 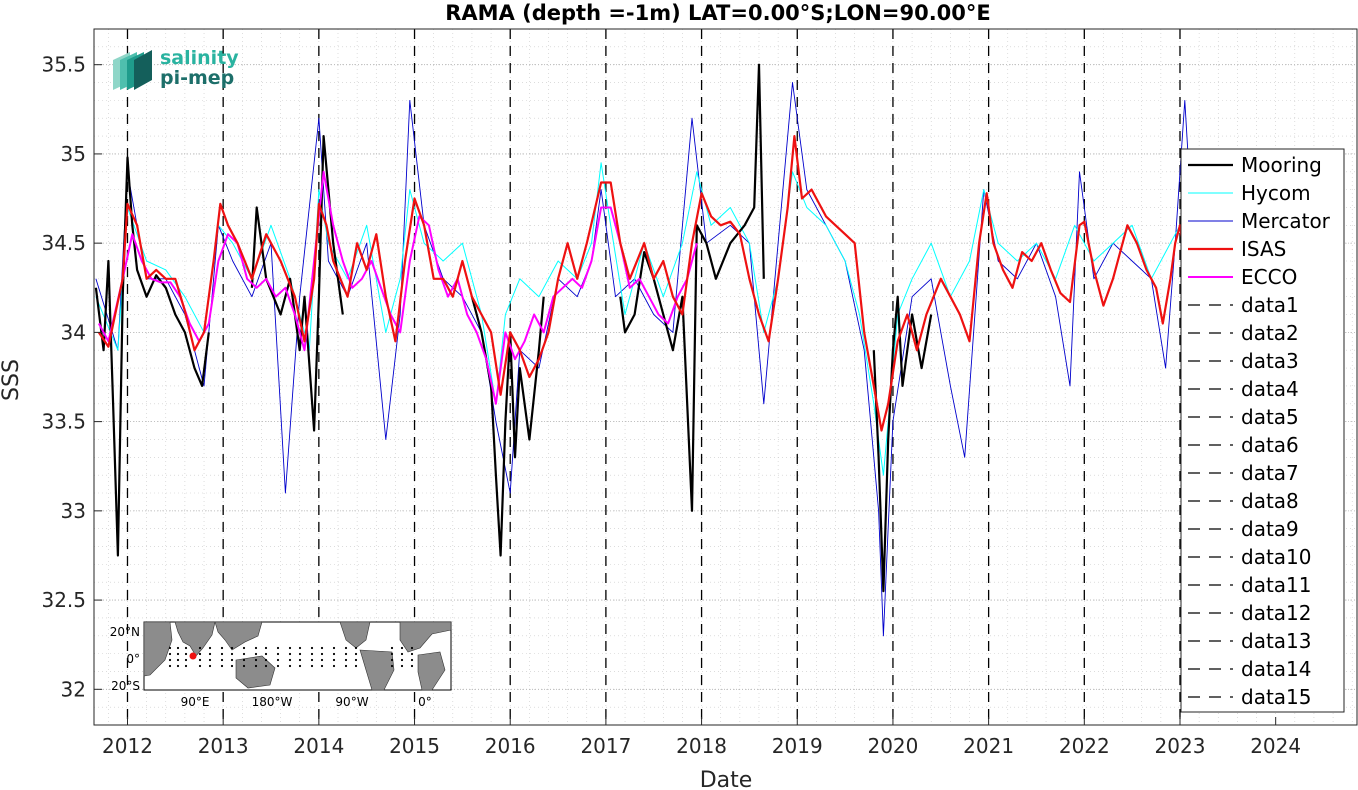 What do you see at coordinates (1269, 277) in the screenshot?
I see `legend-label-ecco: ECCO` at bounding box center [1269, 277].